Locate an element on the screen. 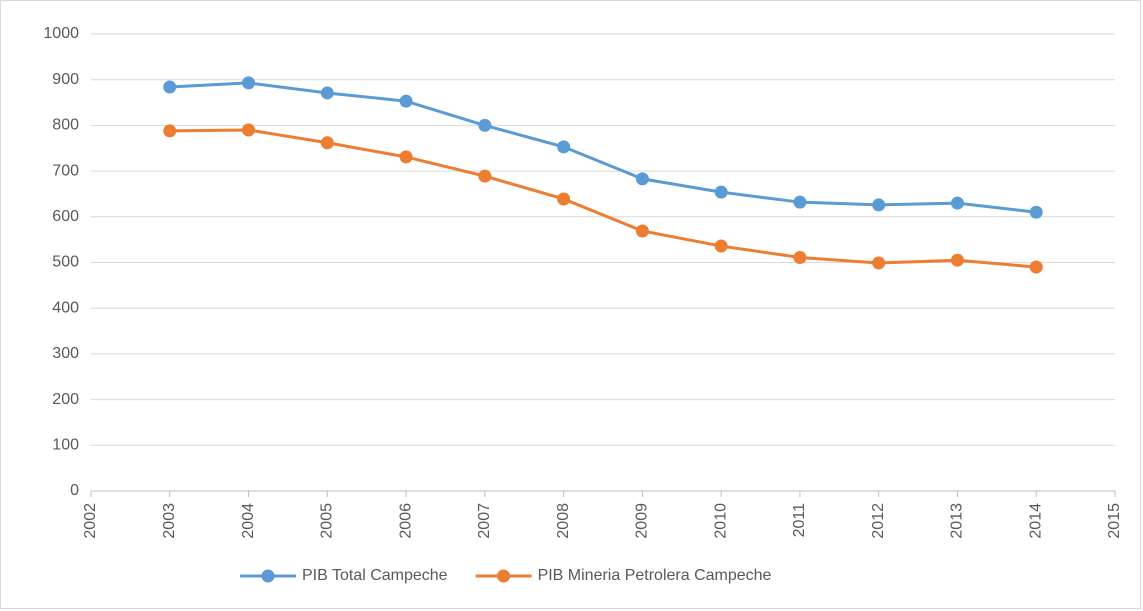 Image resolution: width=1143 pixels, height=611 pixels. legend-label: PIB Total Campeche is located at coordinates (375, 575).